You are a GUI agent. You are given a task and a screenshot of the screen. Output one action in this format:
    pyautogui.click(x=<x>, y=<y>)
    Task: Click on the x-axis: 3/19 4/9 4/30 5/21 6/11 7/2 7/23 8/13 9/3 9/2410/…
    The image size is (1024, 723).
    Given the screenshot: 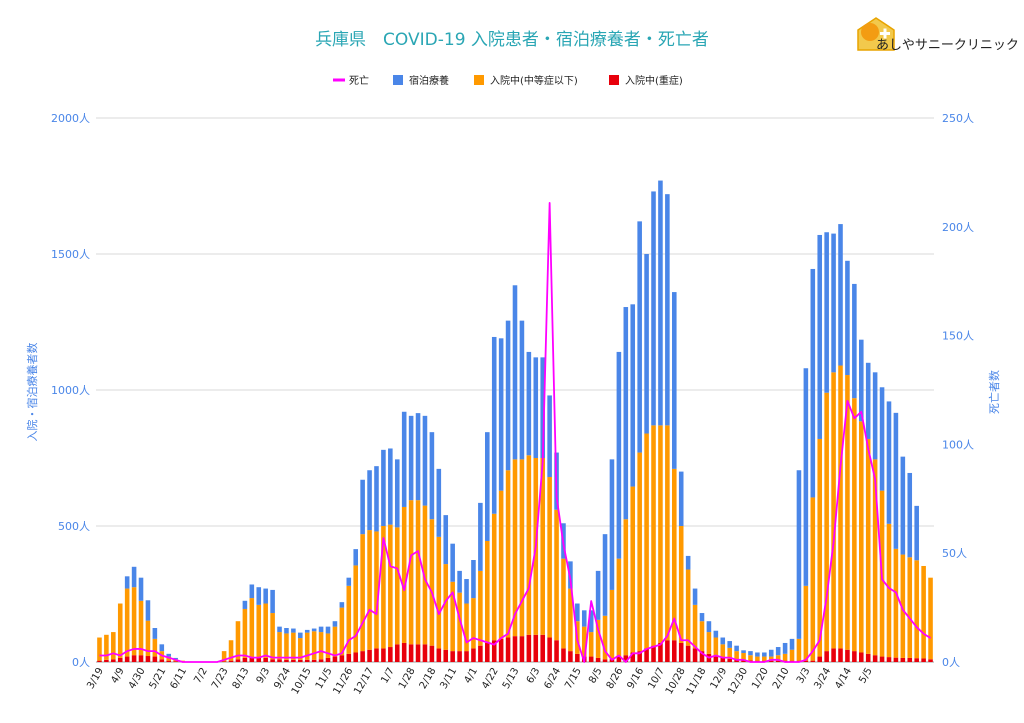 What is the action you would take?
    pyautogui.click(x=480, y=681)
    